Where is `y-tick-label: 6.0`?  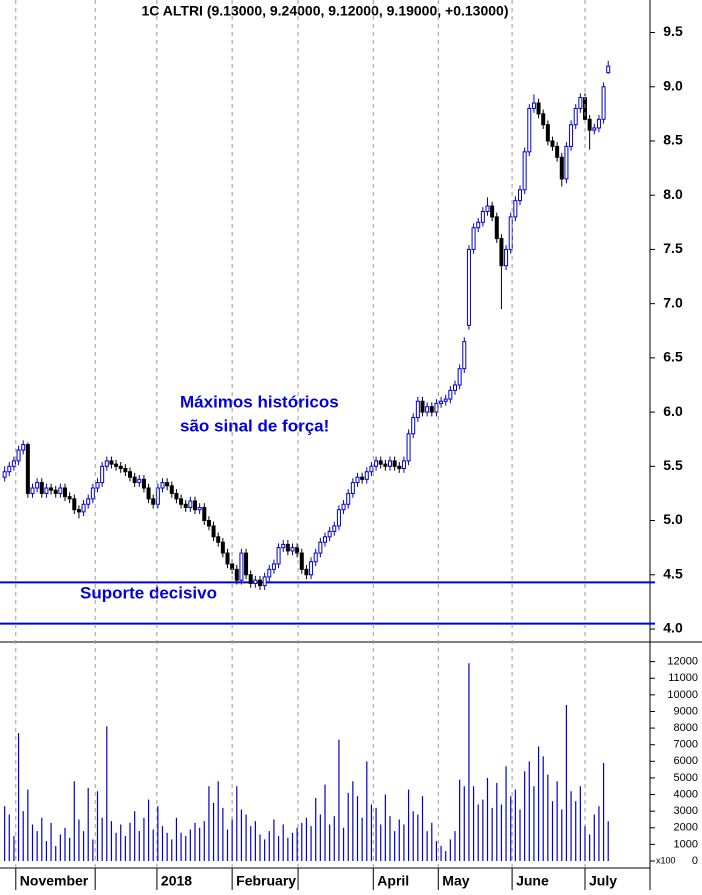
y-tick-label: 6.0 is located at coordinates (673, 411).